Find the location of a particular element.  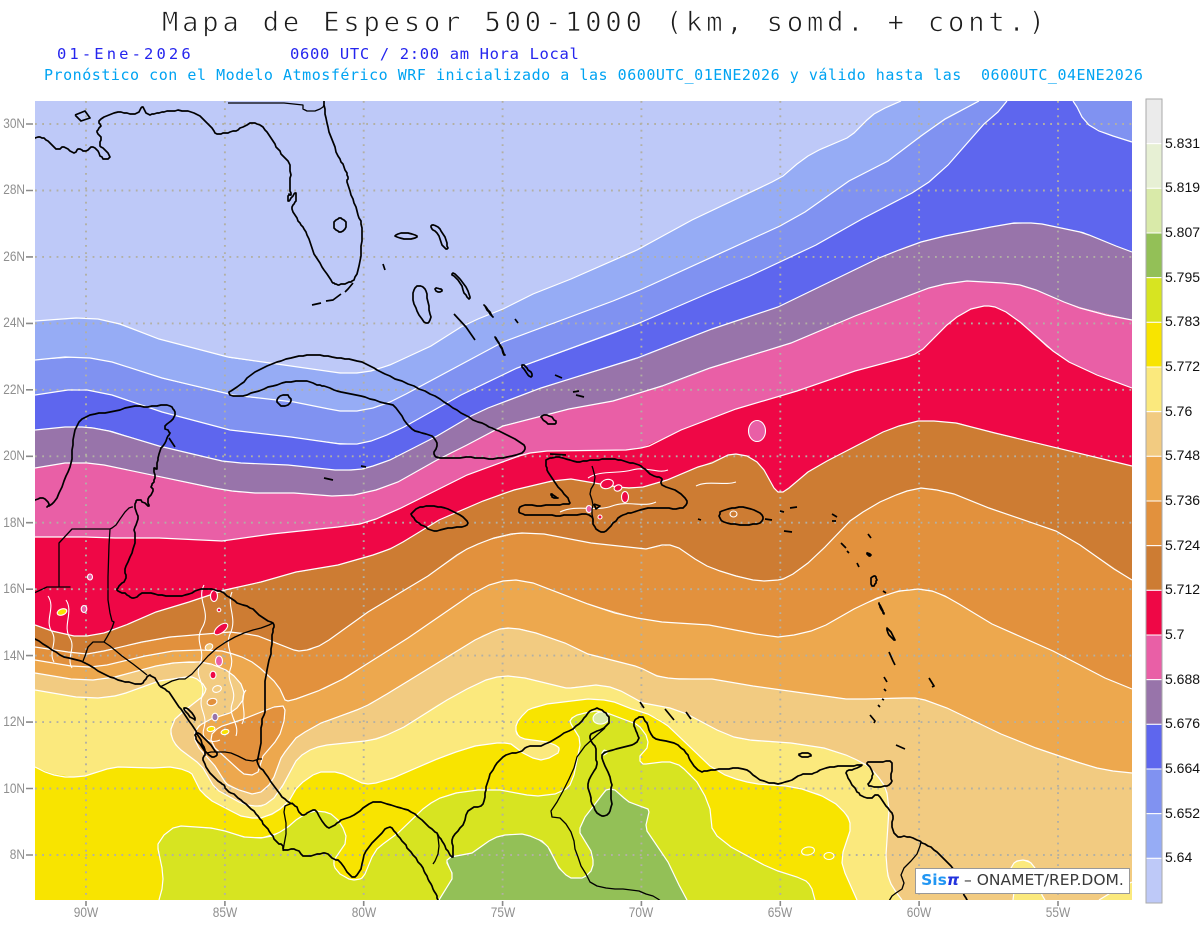

colorbar-value-label: 5.807 is located at coordinates (1182, 232).